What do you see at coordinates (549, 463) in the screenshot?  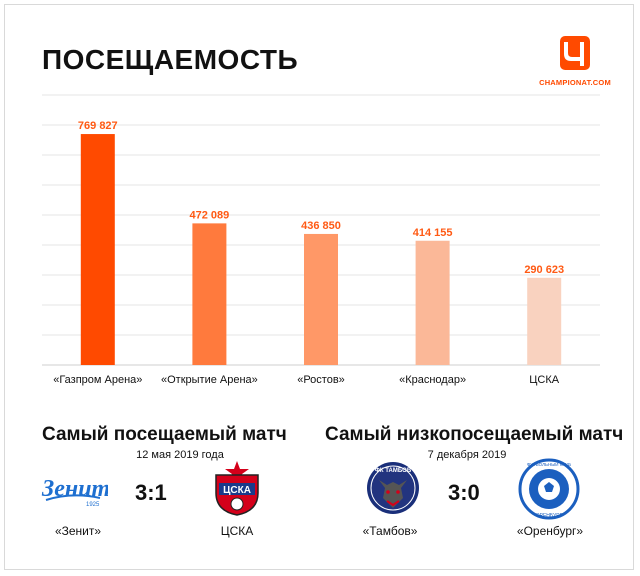 I see `svg-text: ФУТБОЛЬНЫЙ КЛУБ` at bounding box center [549, 463].